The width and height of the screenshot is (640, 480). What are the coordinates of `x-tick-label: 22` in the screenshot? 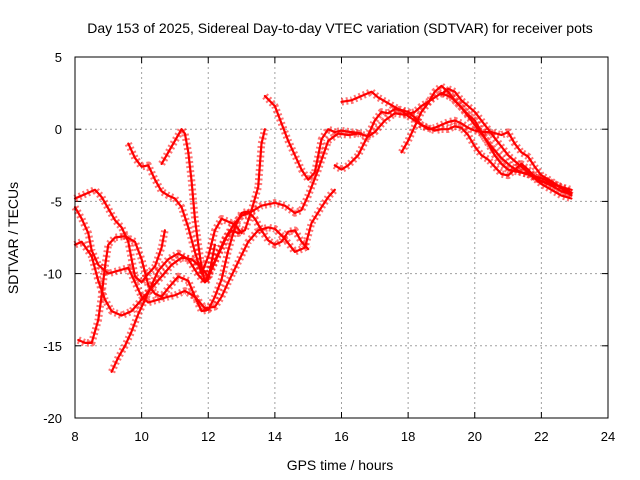 It's located at (541, 436).